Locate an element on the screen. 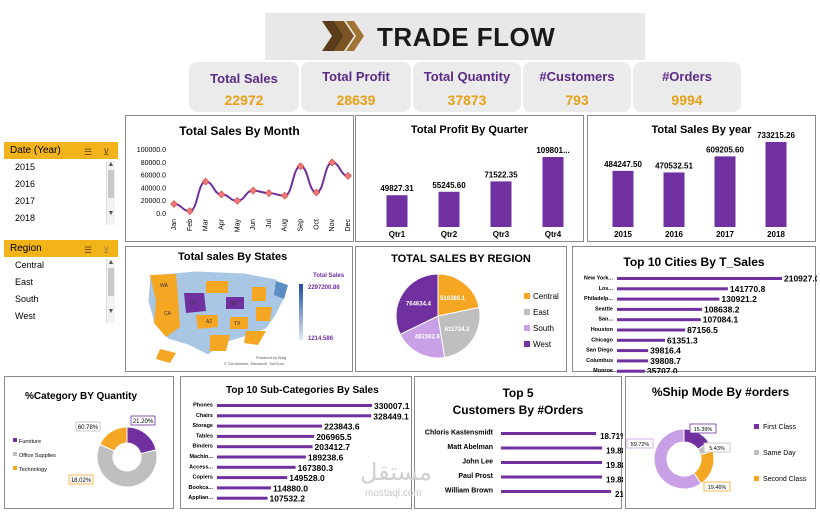 This screenshot has width=820, height=520. data-label: 59.72% is located at coordinates (640, 445).